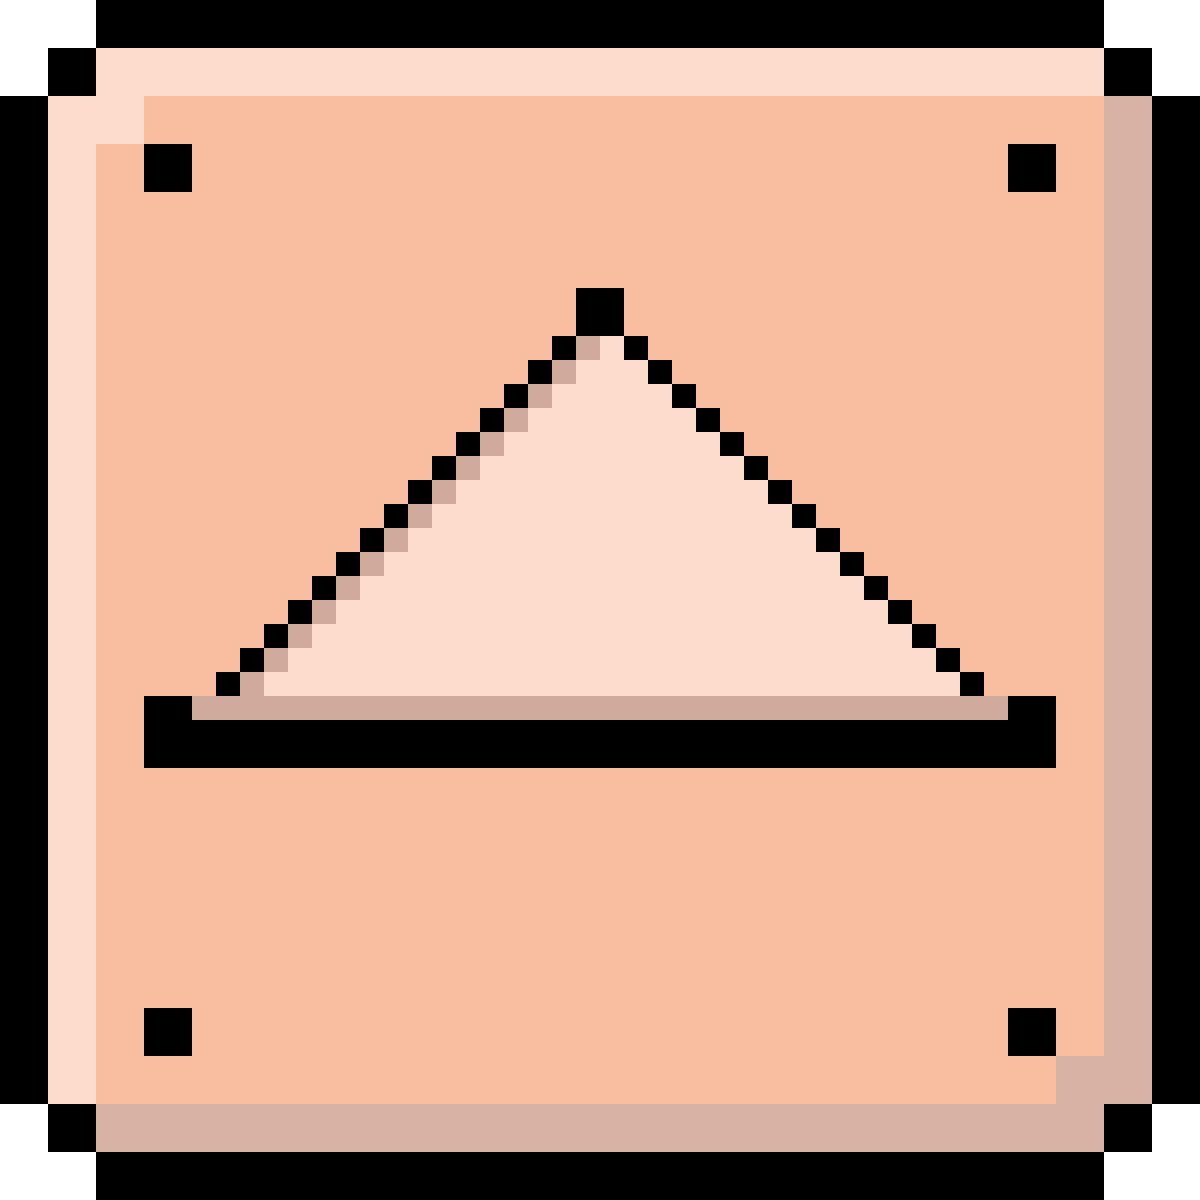  I want to click on bevel-shadow-corner, so click(1080, 1080).